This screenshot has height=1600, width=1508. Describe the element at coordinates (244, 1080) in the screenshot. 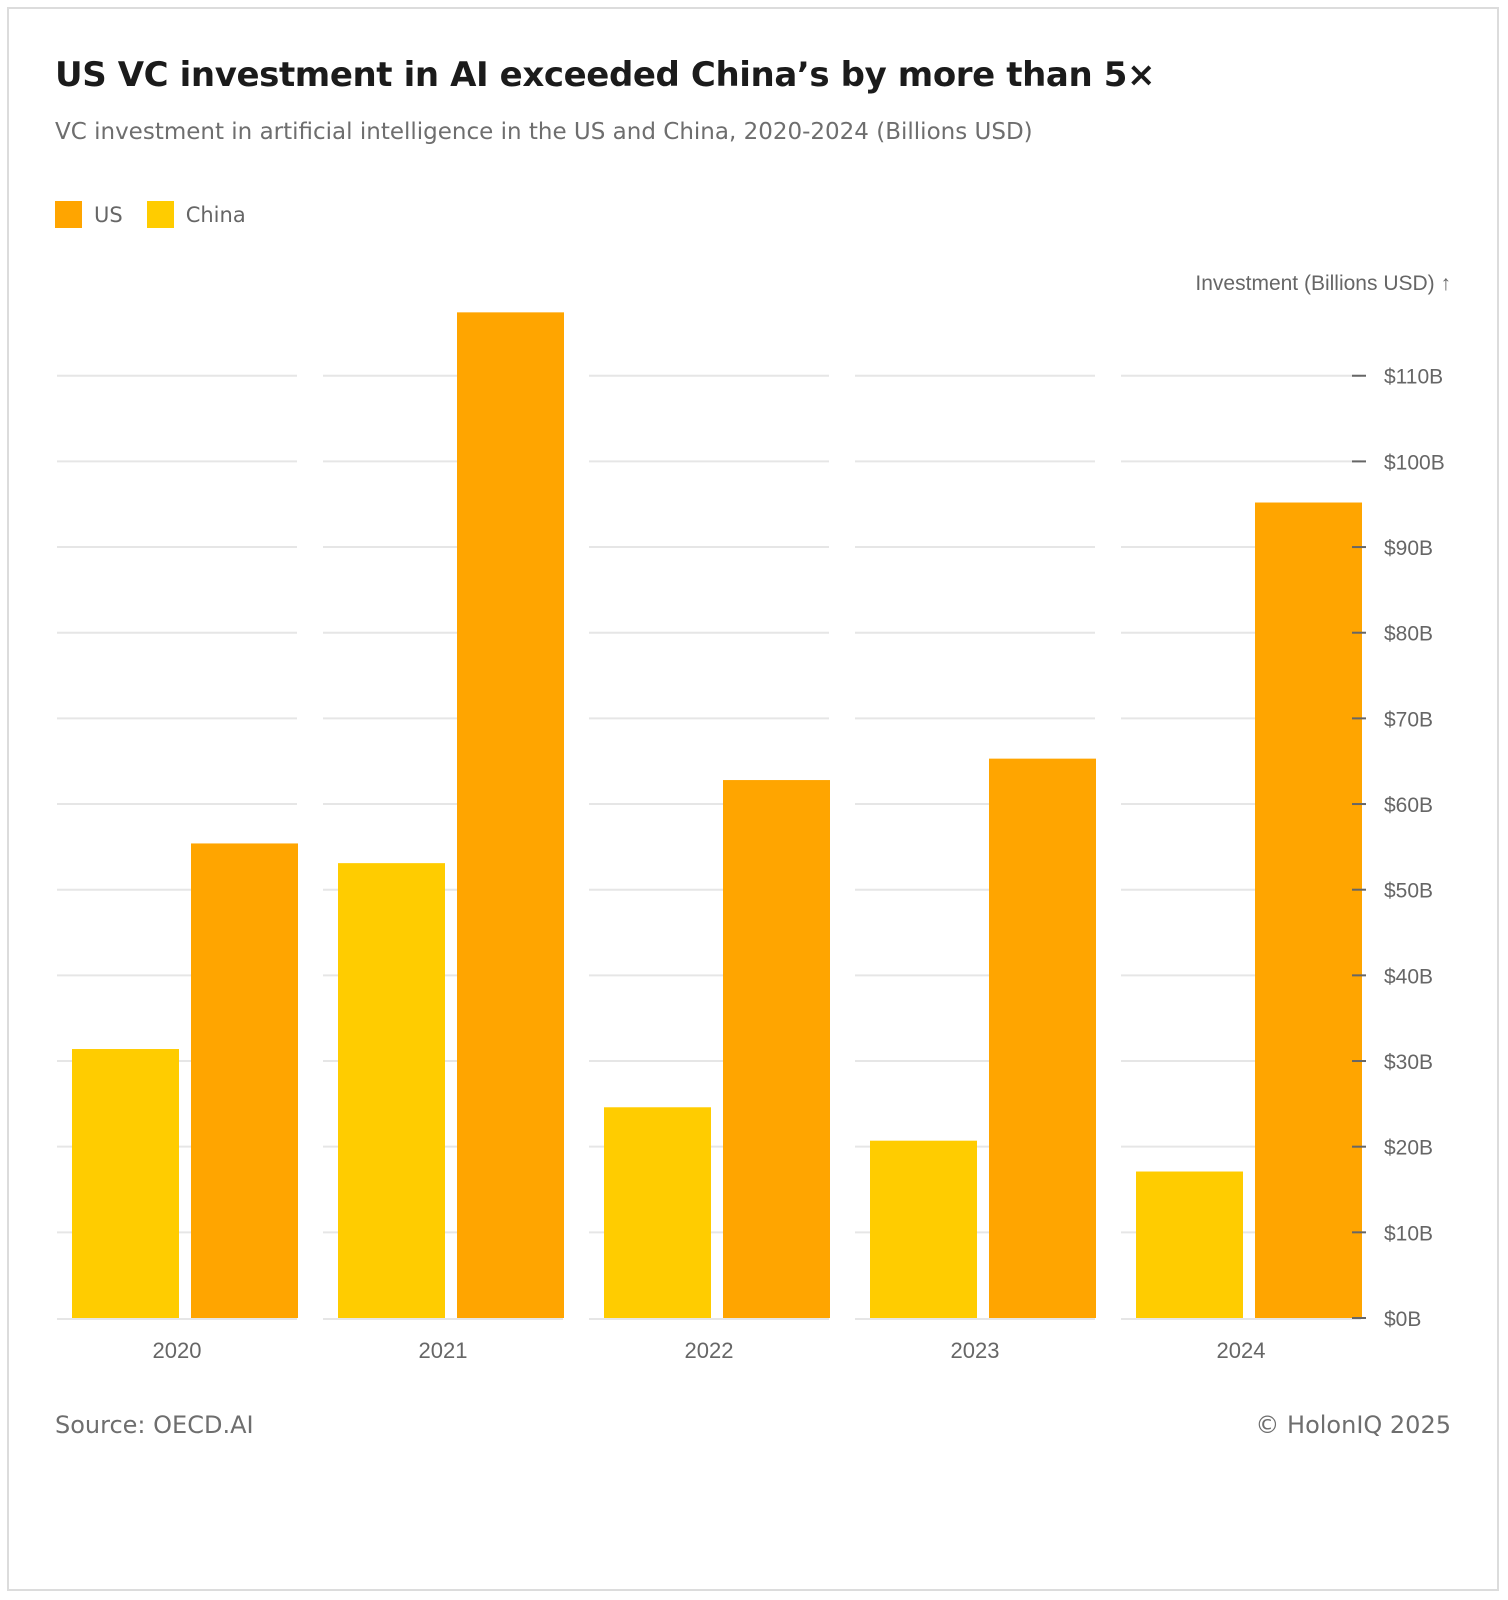

I see `bar-us-2020` at that location.